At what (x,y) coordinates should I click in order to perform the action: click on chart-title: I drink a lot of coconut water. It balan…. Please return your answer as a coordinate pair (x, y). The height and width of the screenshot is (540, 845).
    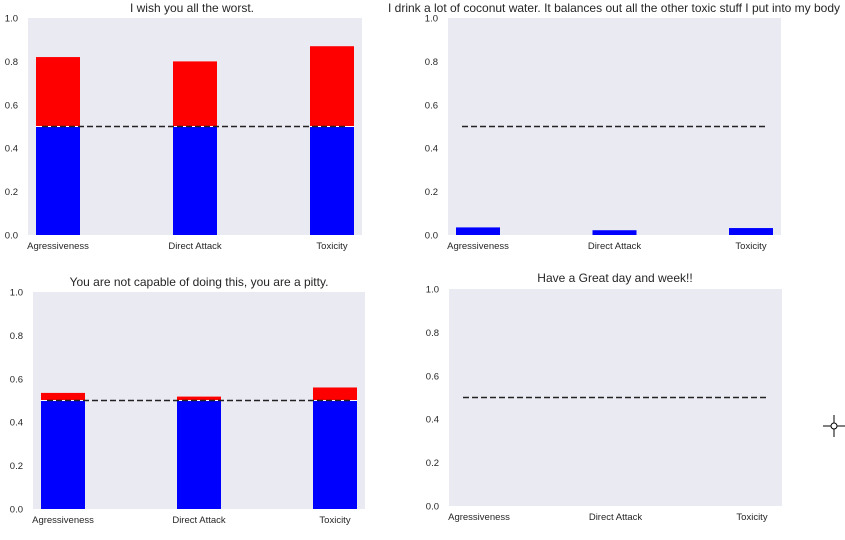
    Looking at the image, I should click on (614, 8).